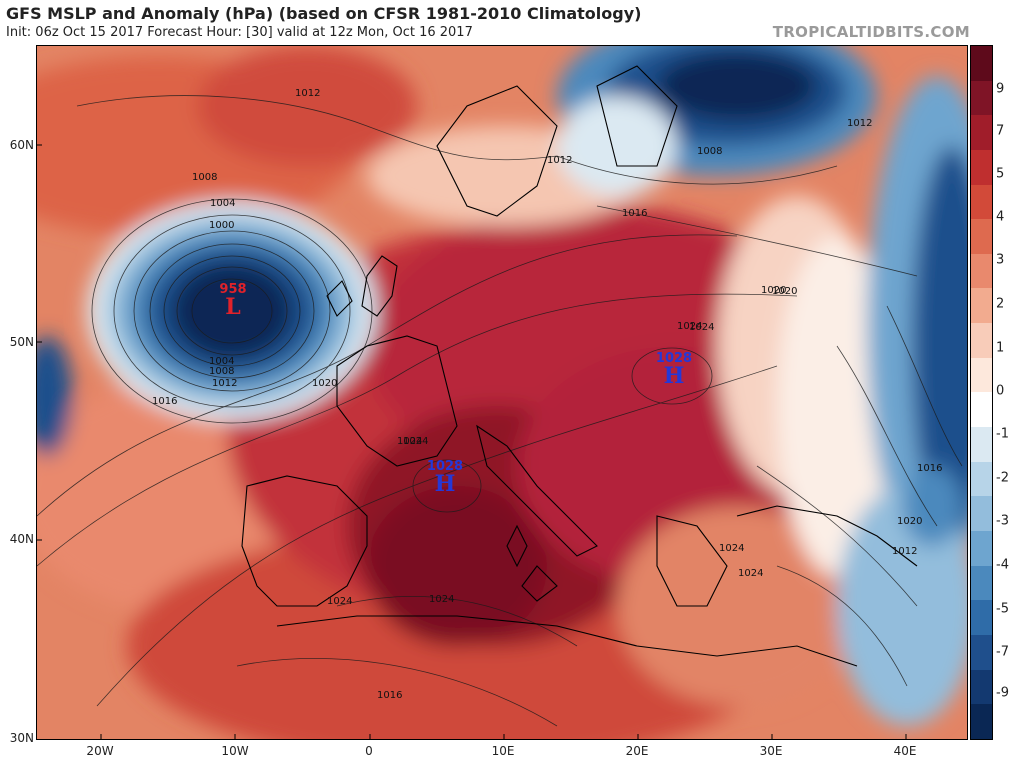  I want to click on high-pressure-center-east: 1028 H, so click(674, 370).